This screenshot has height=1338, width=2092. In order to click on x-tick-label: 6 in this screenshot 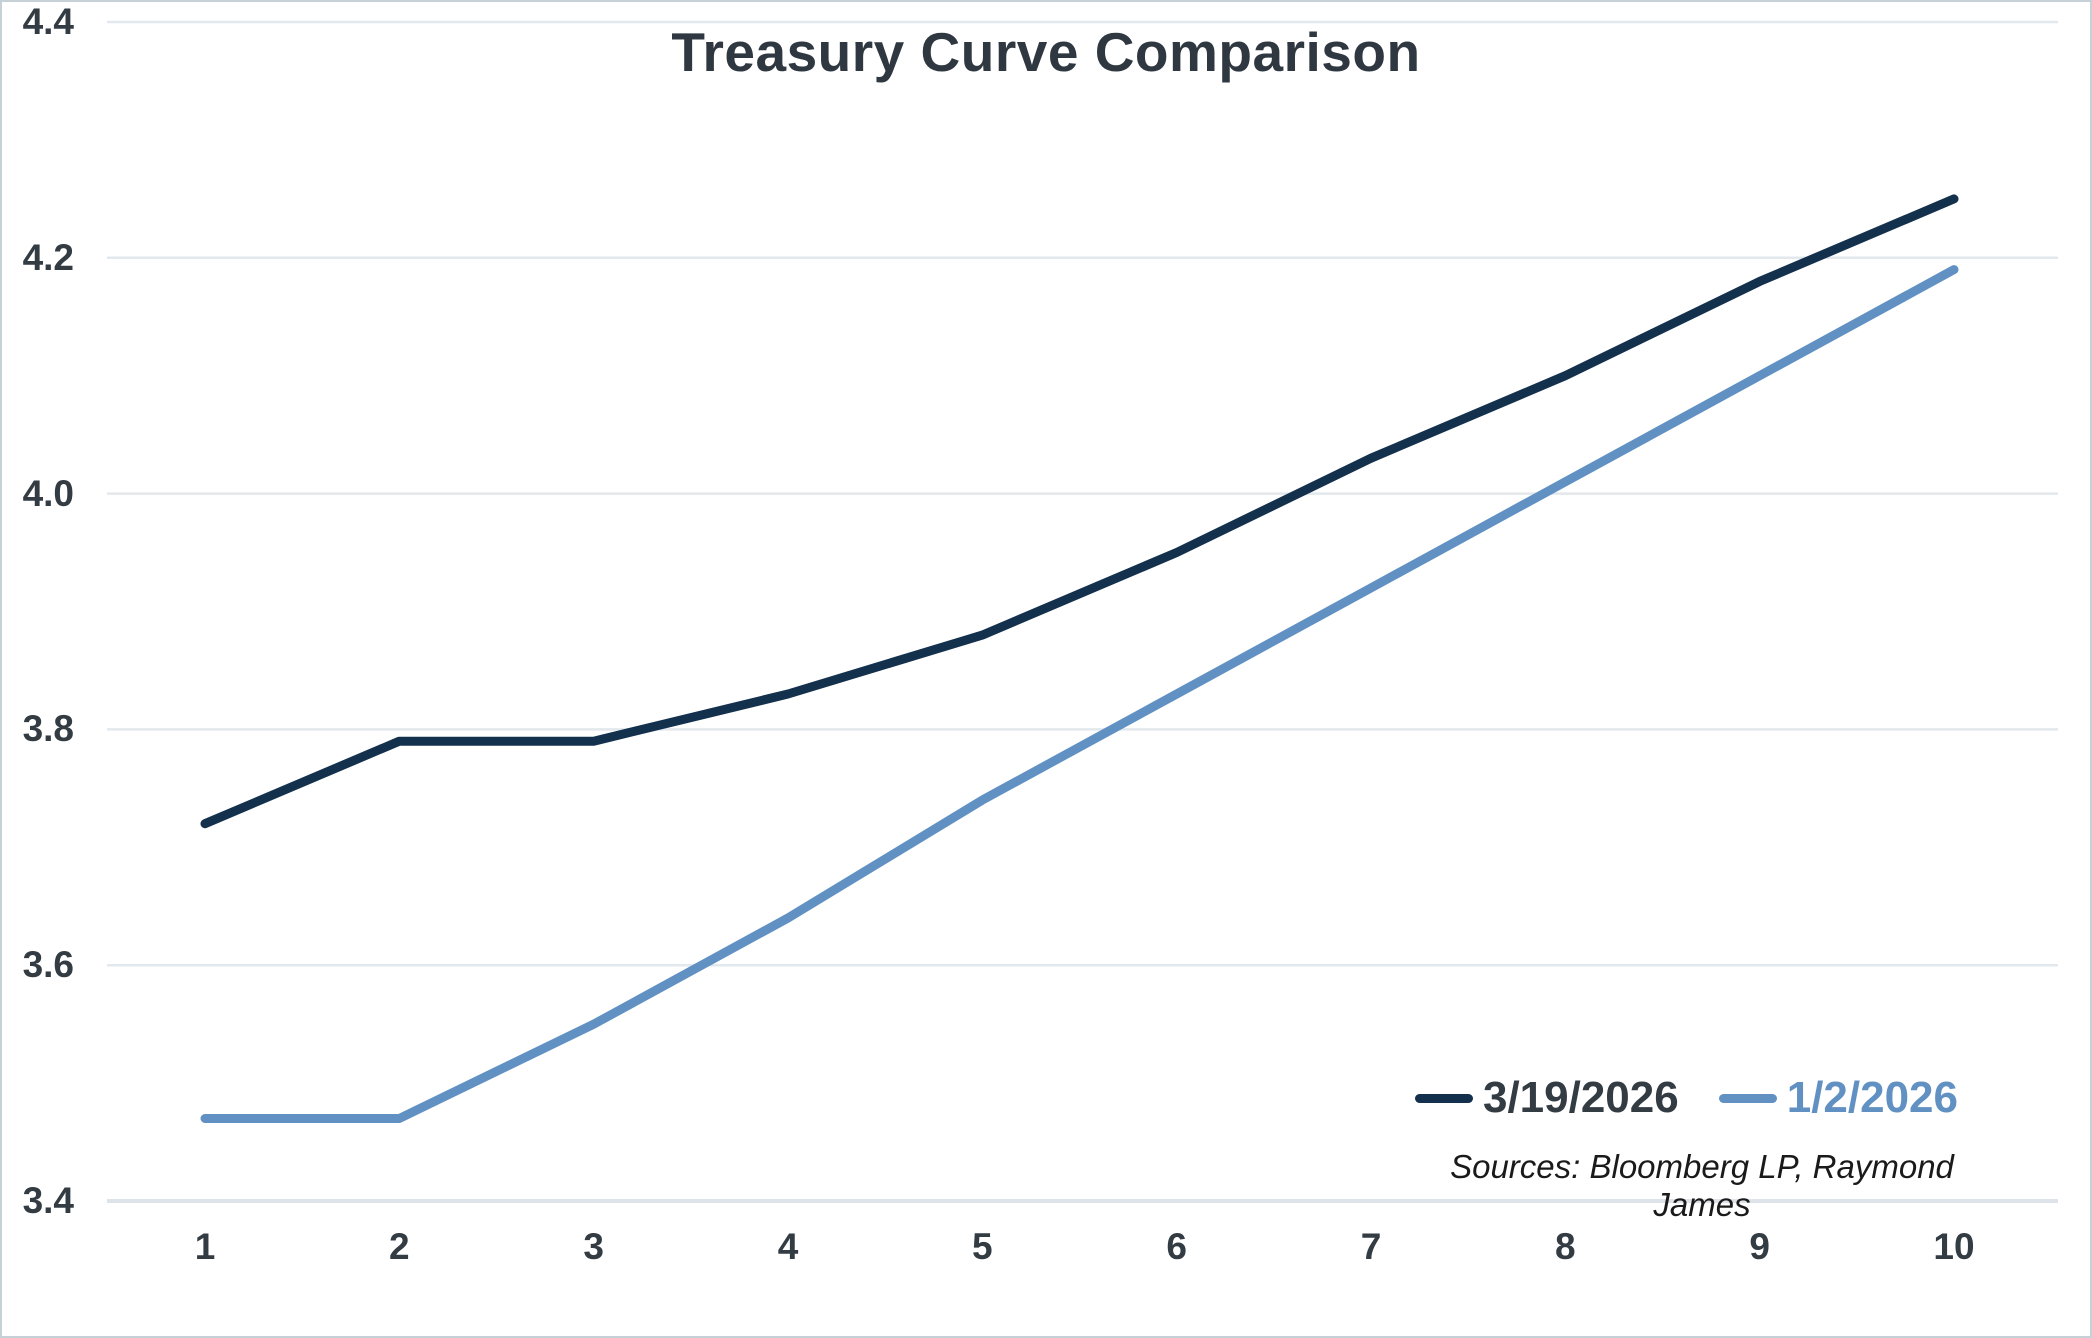, I will do `click(1176, 1246)`.